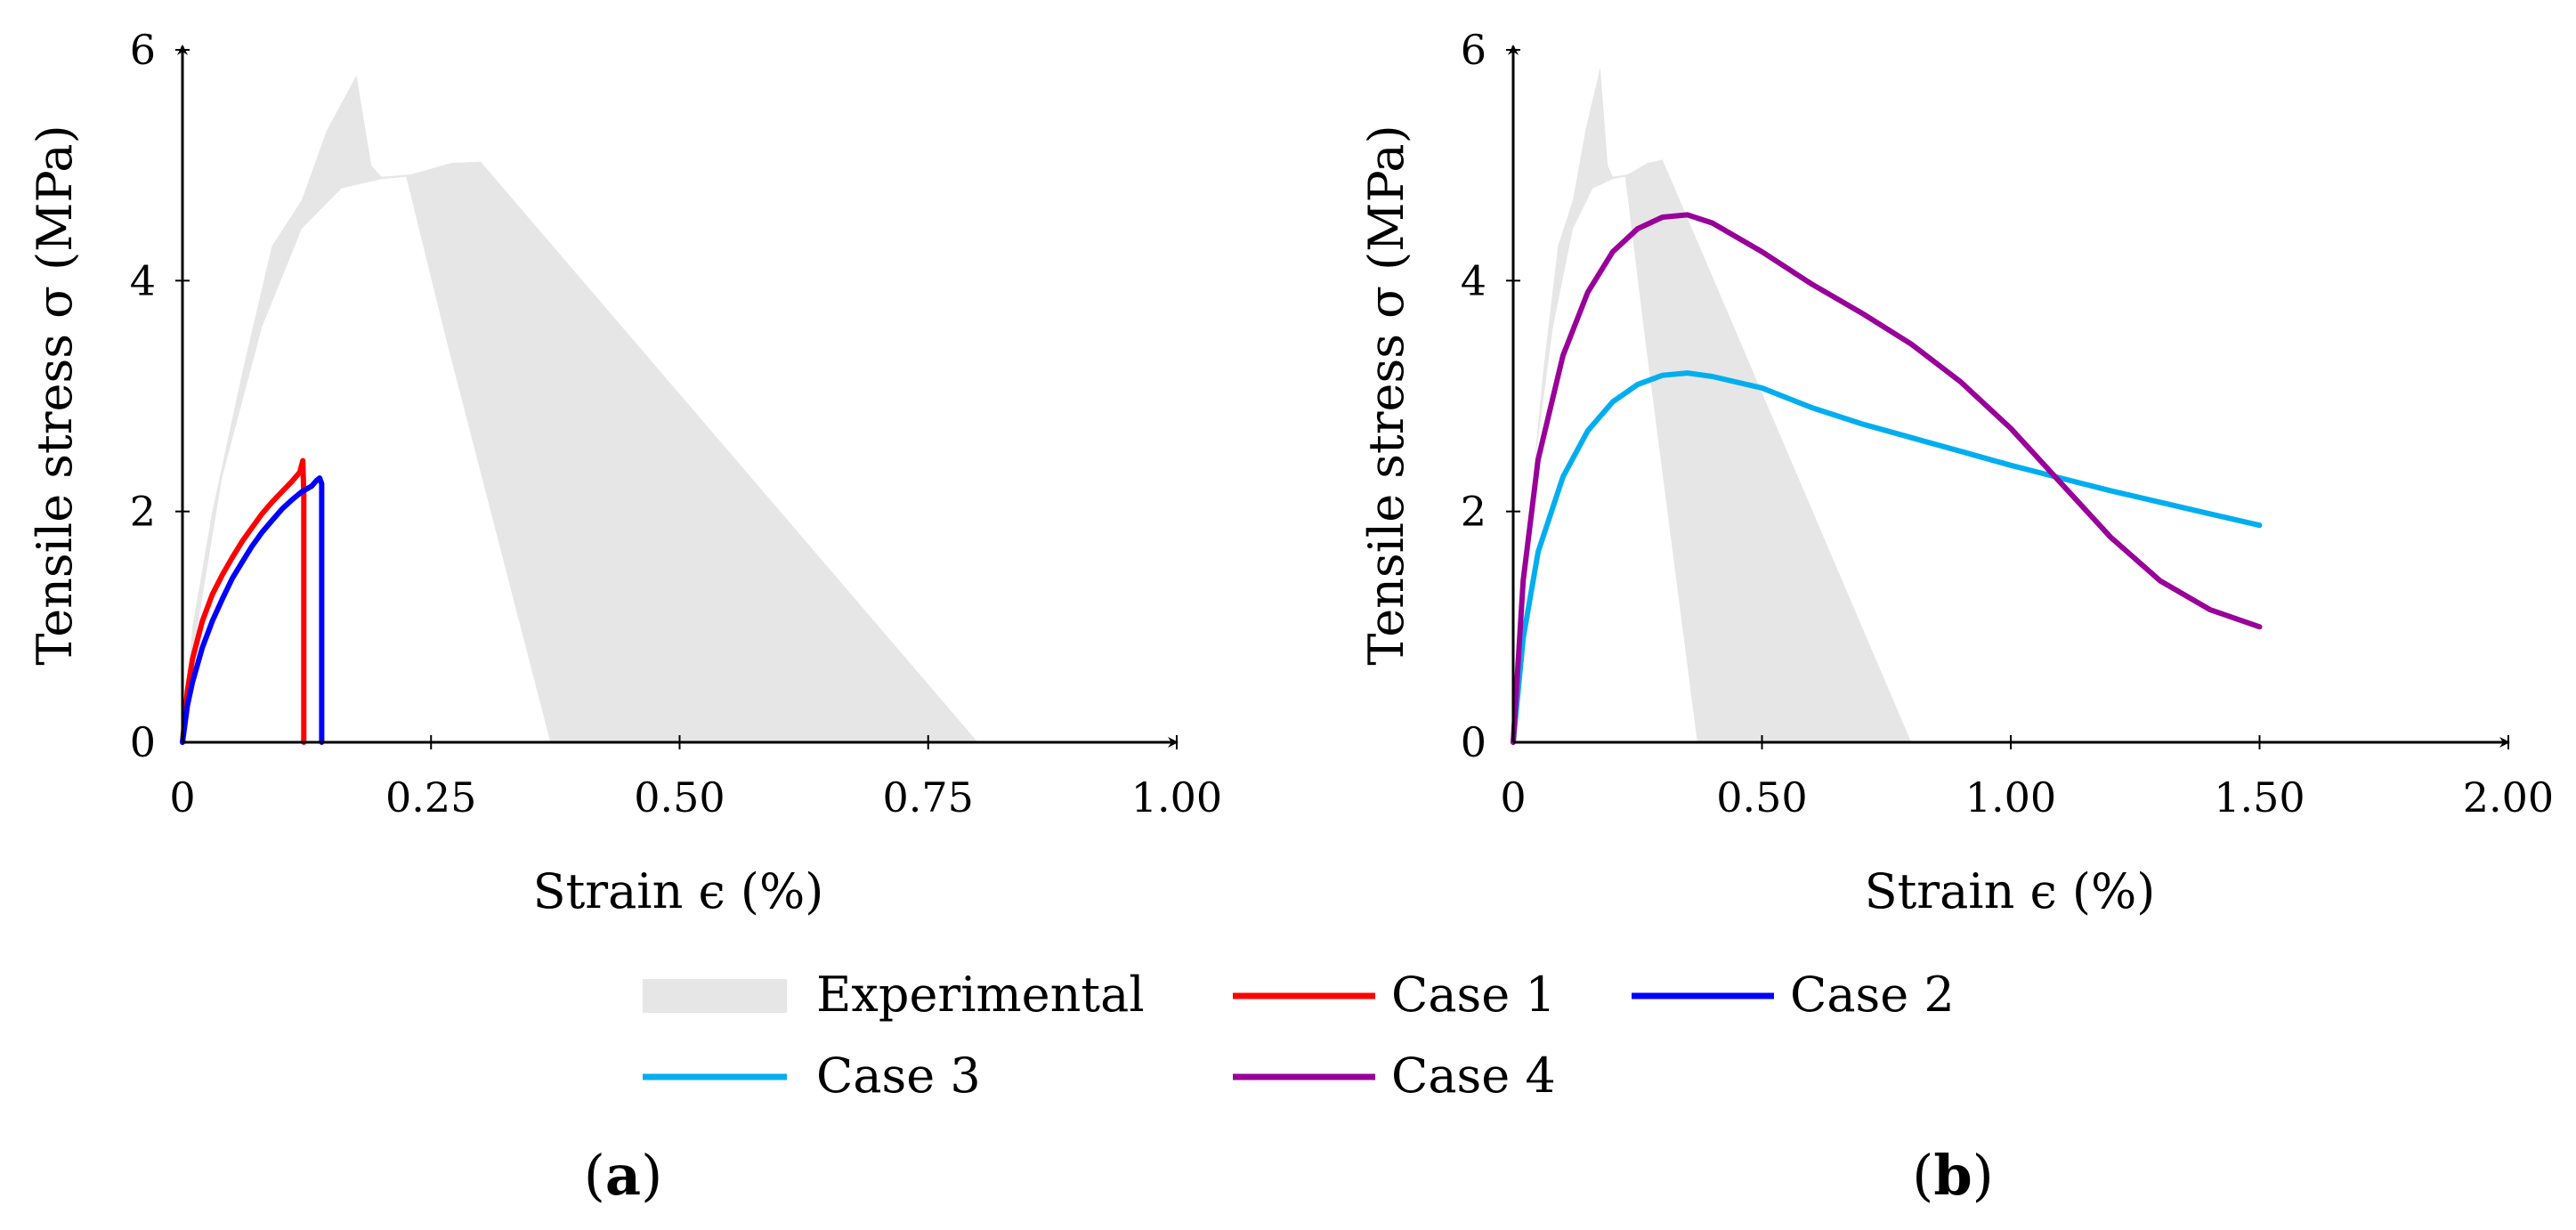 This screenshot has height=1230, width=2576. Describe the element at coordinates (1873, 995) in the screenshot. I see `legend-label-case-2: Case 2` at that location.